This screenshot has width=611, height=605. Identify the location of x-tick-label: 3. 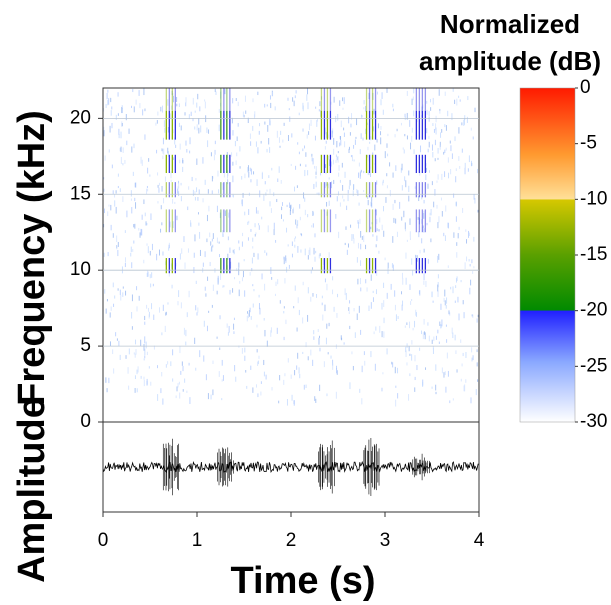
(385, 540).